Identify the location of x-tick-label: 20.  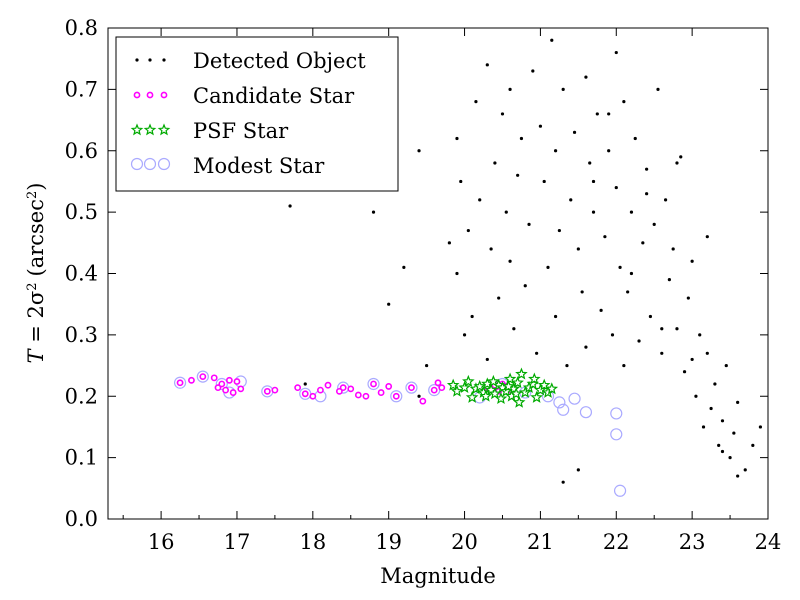
(464, 542).